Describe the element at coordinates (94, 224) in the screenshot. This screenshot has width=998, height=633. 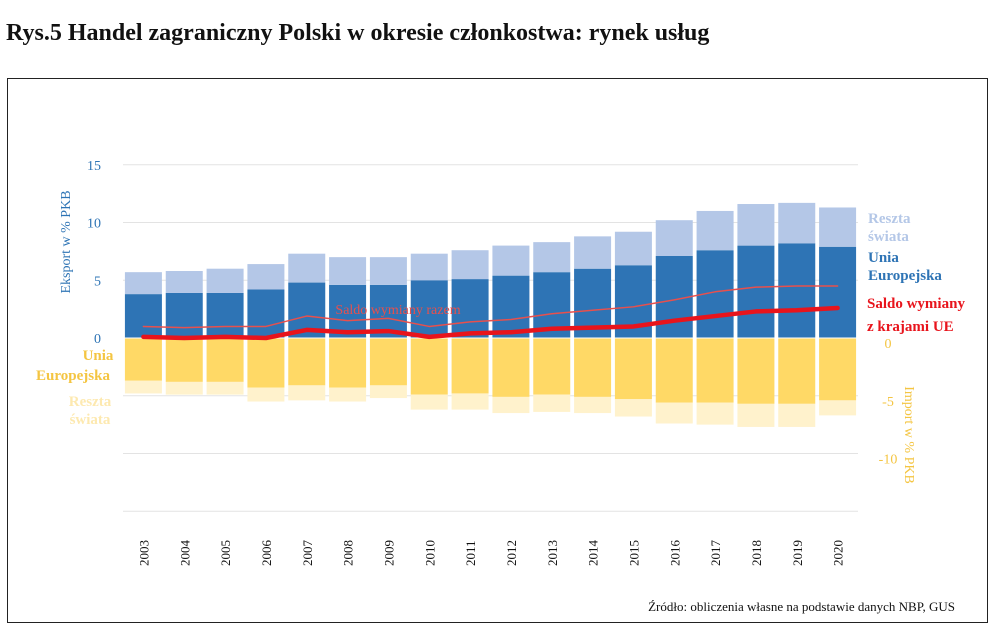
I see `y-left-tick: 10` at that location.